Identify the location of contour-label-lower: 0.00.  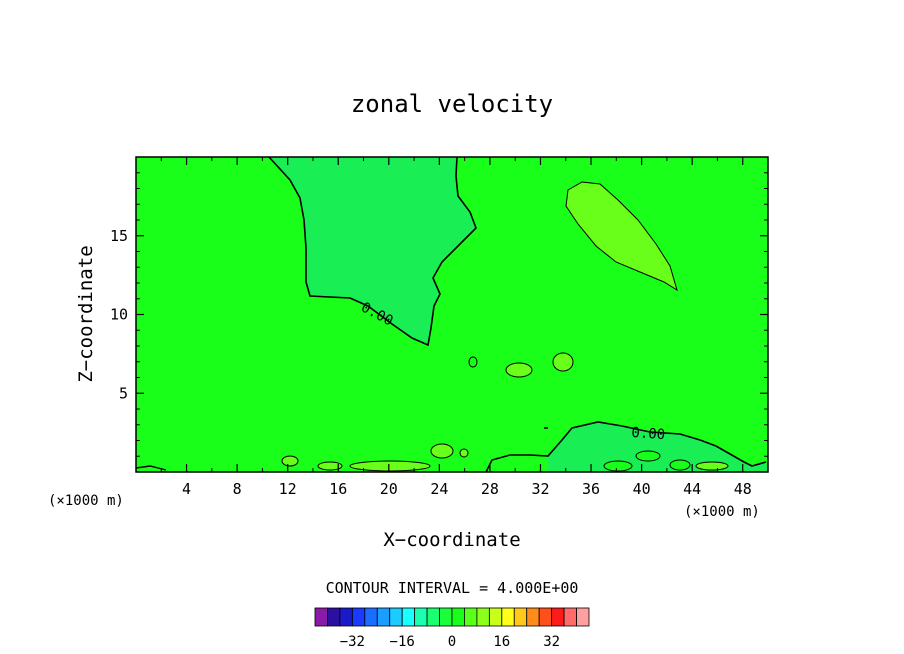
(648, 434).